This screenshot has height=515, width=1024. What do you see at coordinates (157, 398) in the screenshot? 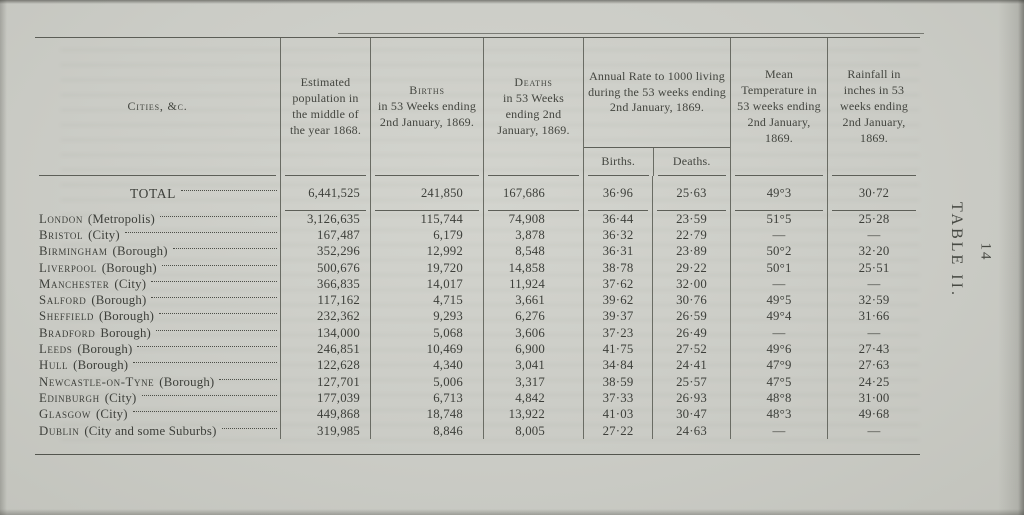
I see `cell-city: Edinburgh (City)` at bounding box center [157, 398].